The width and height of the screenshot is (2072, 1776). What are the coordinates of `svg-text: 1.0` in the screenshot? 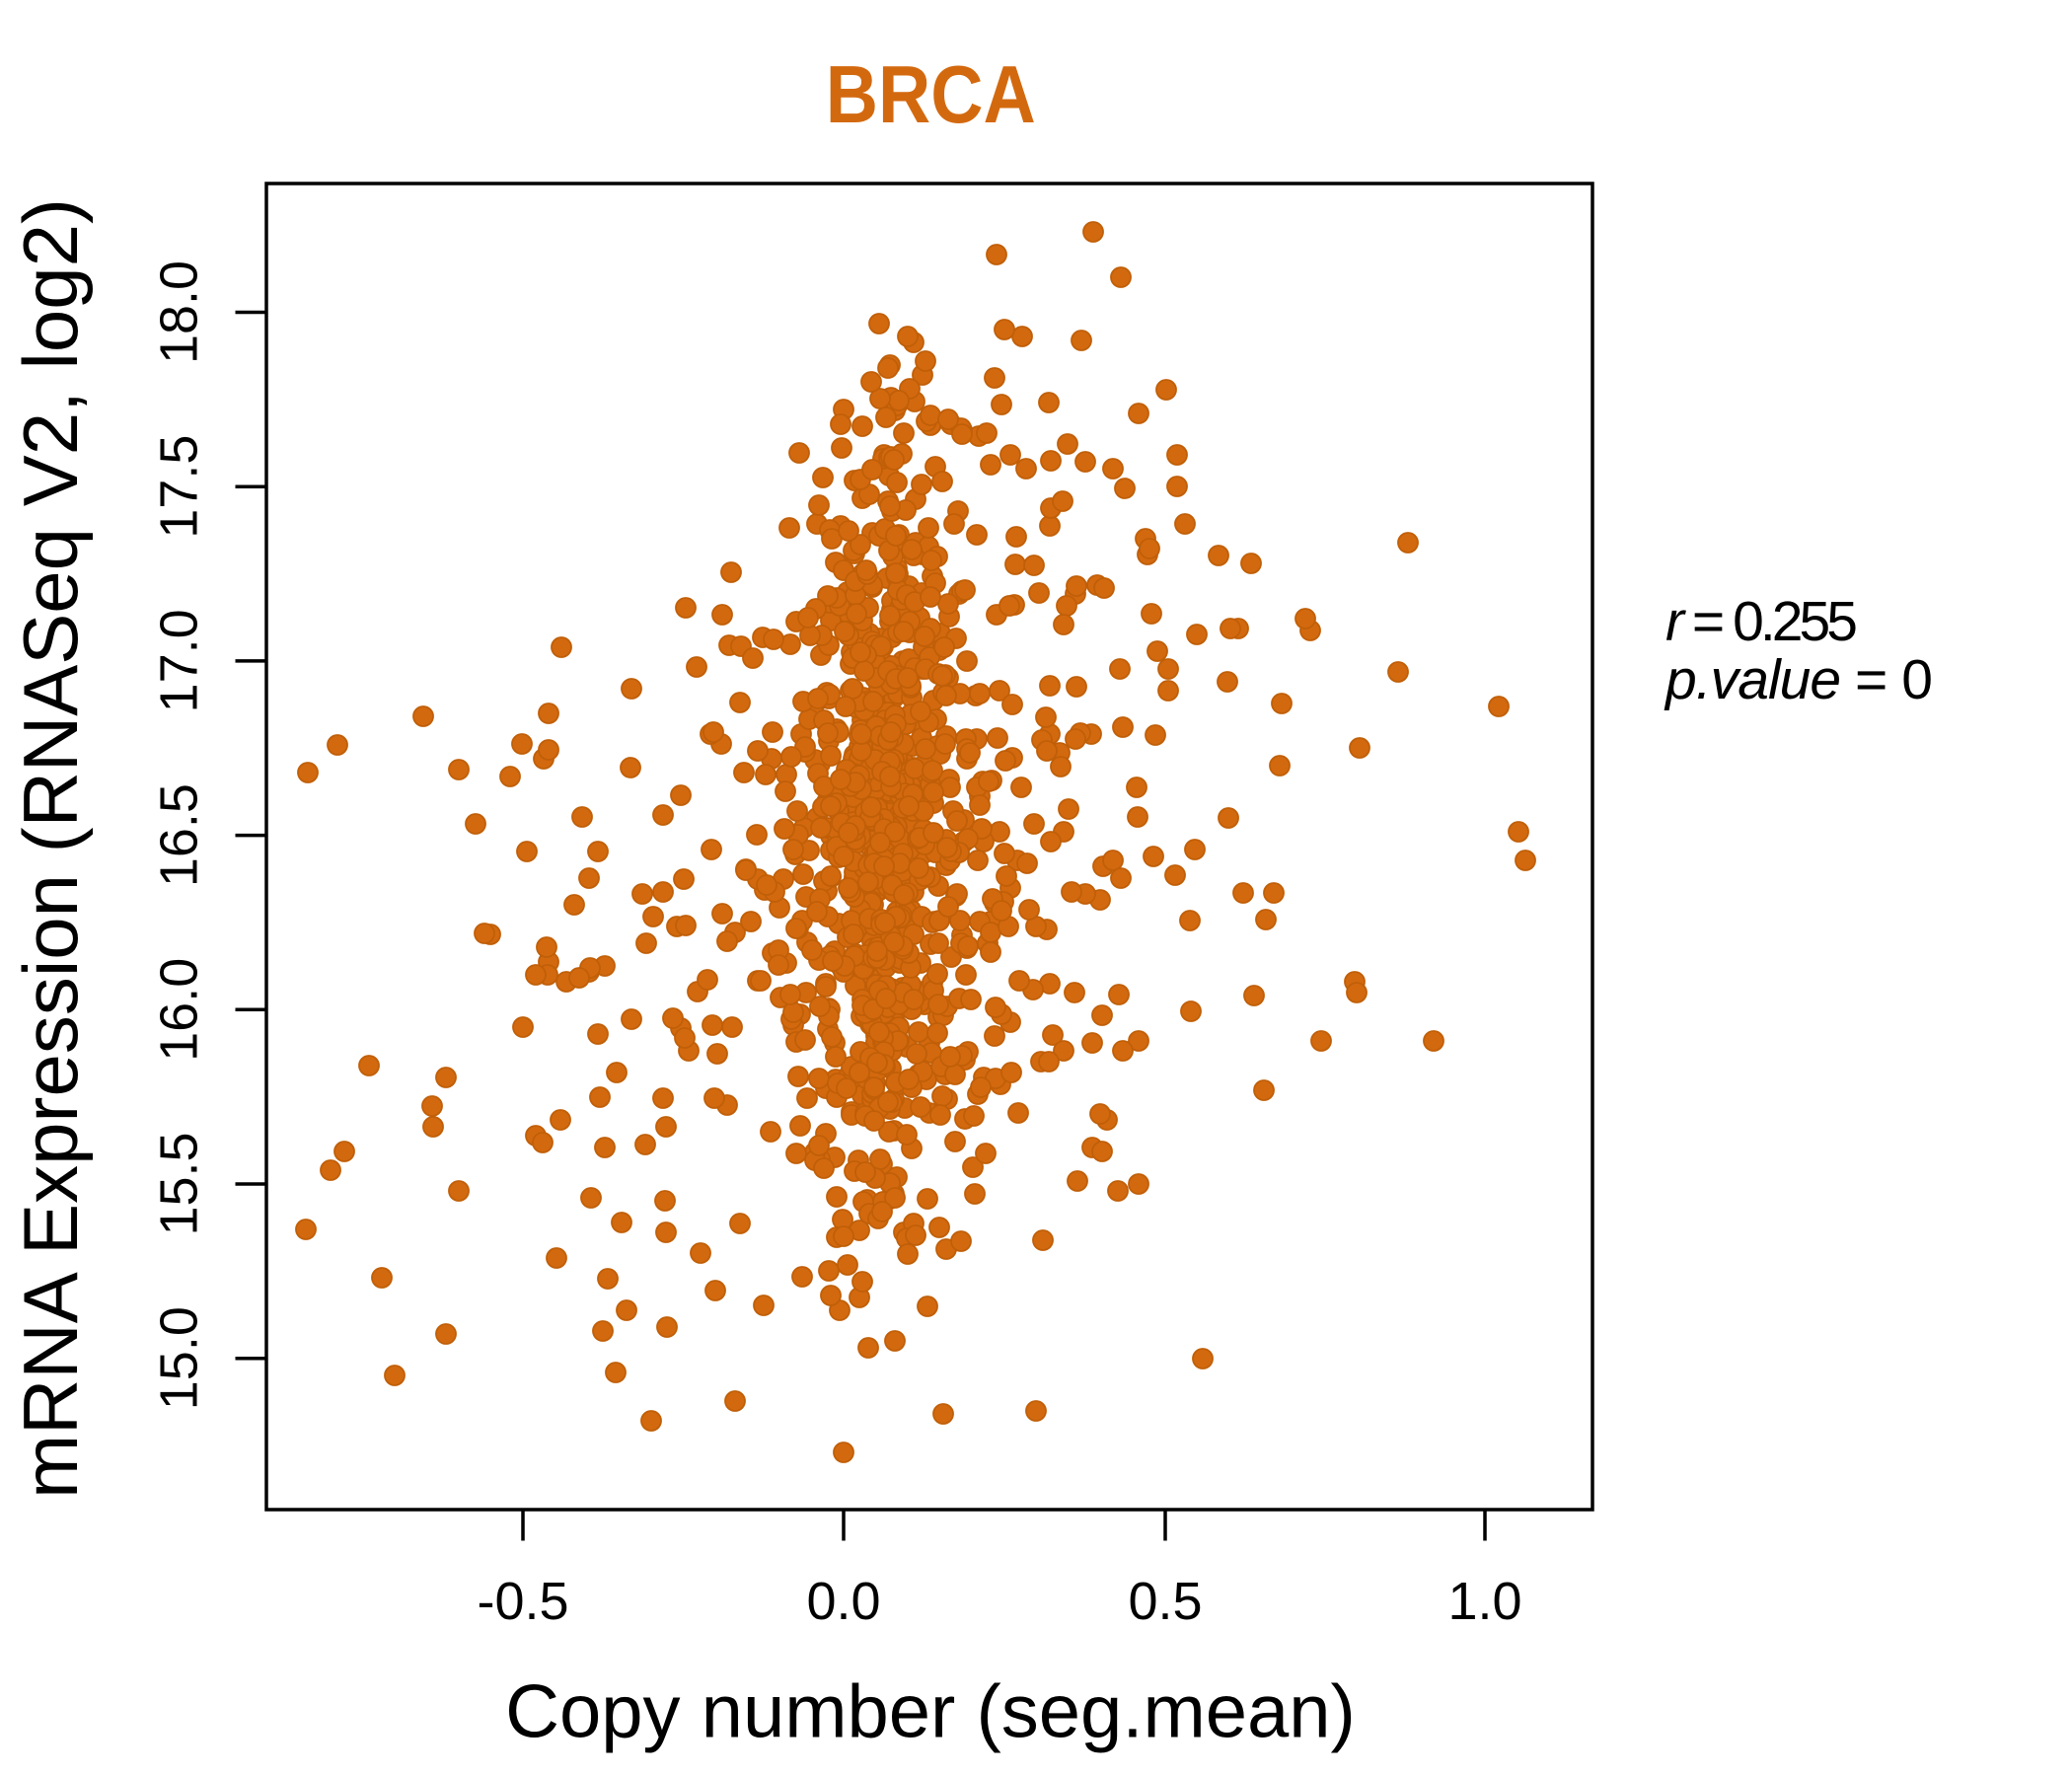 It's located at (1484, 1602).